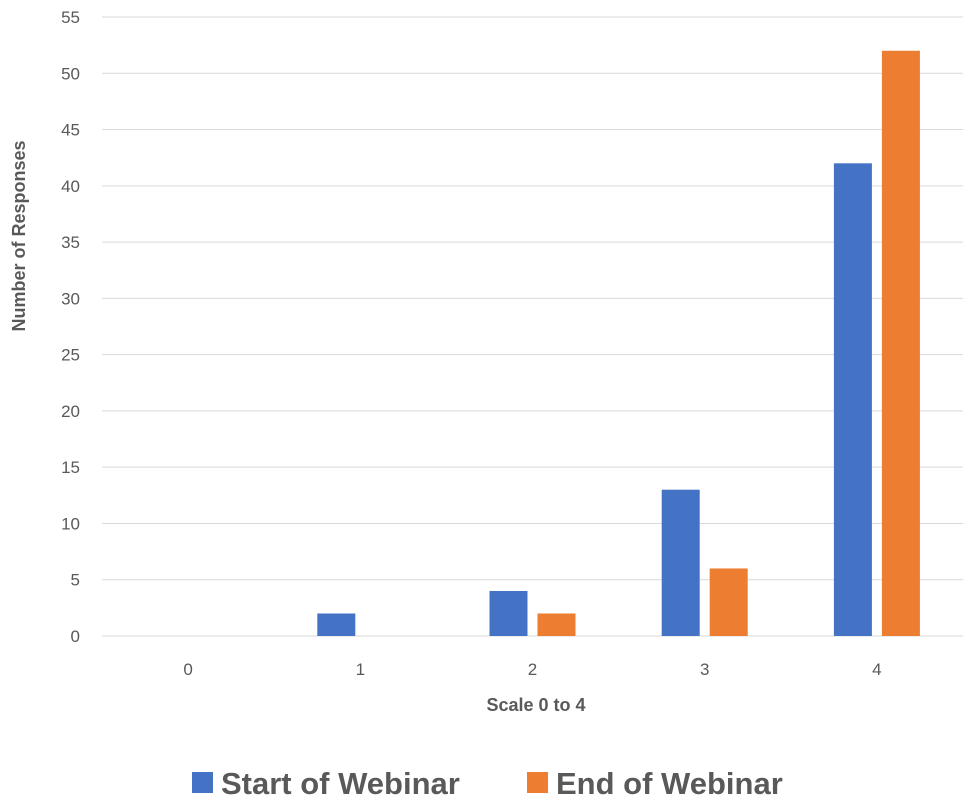 This screenshot has width=963, height=805. I want to click on x-axis-title: Scale 0 to 4, so click(535, 705).